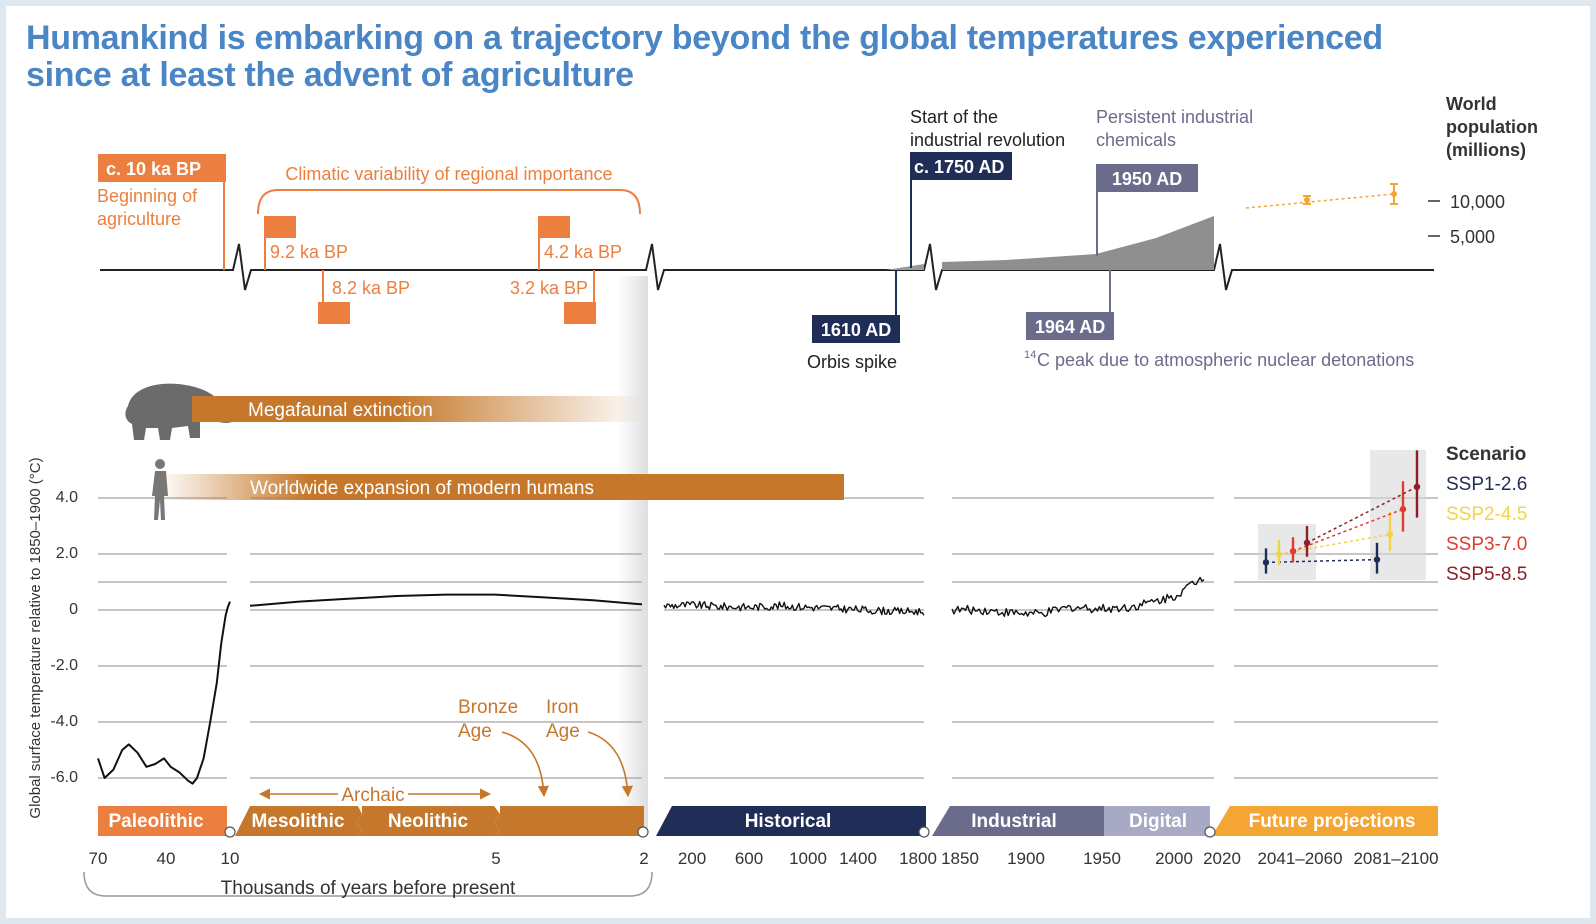 This screenshot has height=924, width=1596. Describe the element at coordinates (139, 219) in the screenshot. I see `svg-text: agriculture` at that location.